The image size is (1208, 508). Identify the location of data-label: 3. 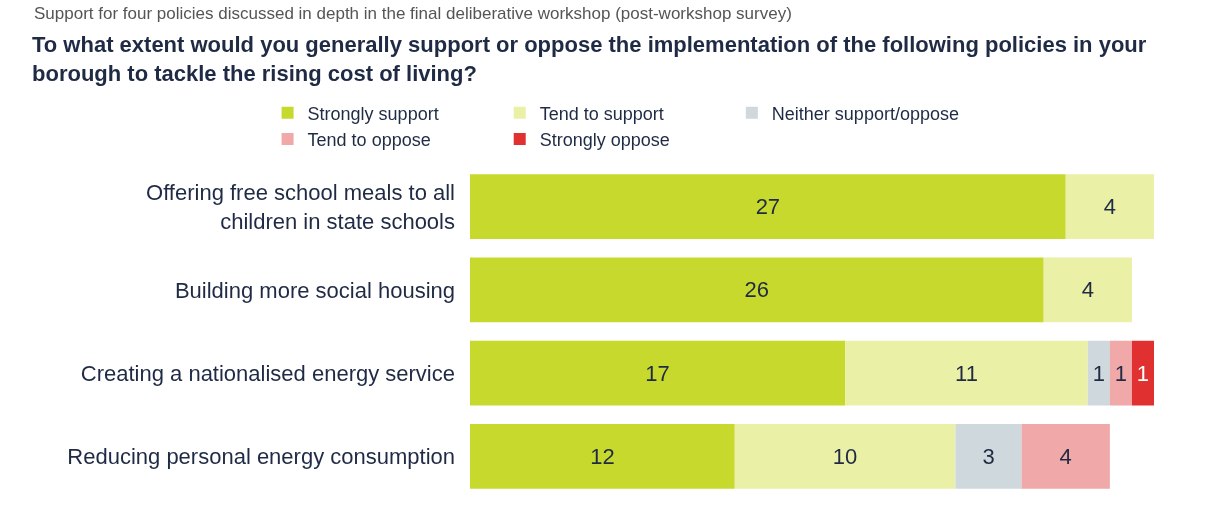
(988, 456).